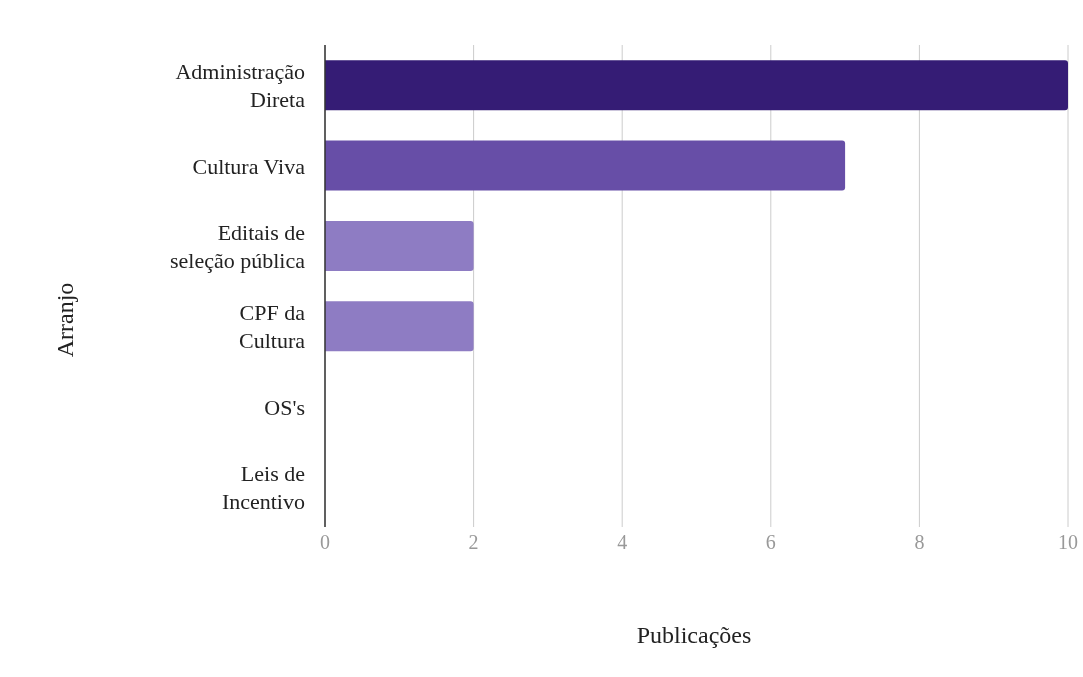  Describe the element at coordinates (325, 542) in the screenshot. I see `x-tick-label: 0` at that location.